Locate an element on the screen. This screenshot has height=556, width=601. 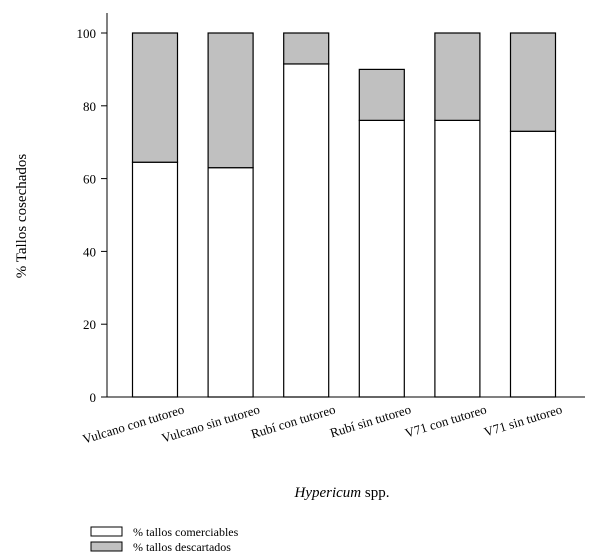
y-tick-label: 100 is located at coordinates (87, 33).